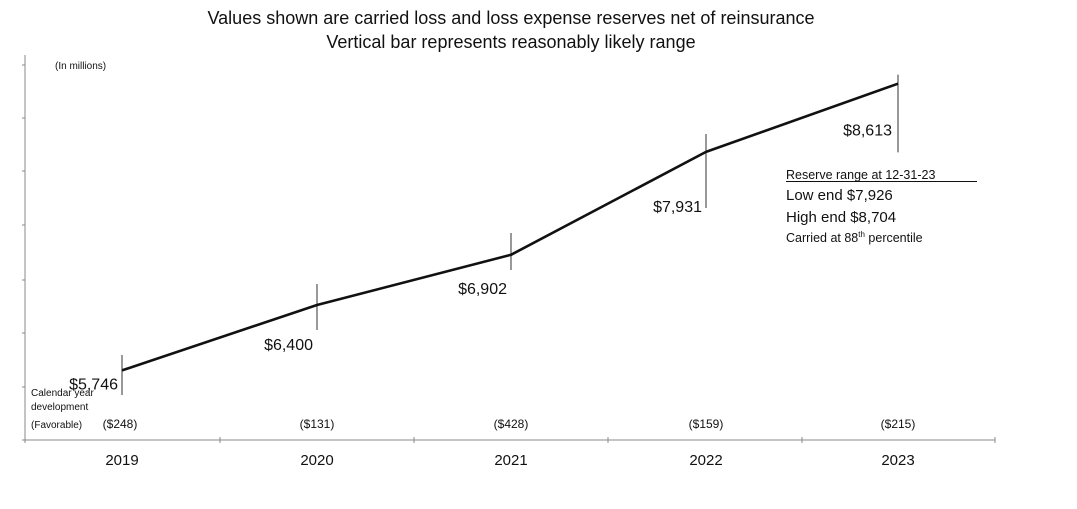 The height and width of the screenshot is (509, 1077). Describe the element at coordinates (897, 460) in the screenshot. I see `x-tick-label-2023: 2023` at that location.